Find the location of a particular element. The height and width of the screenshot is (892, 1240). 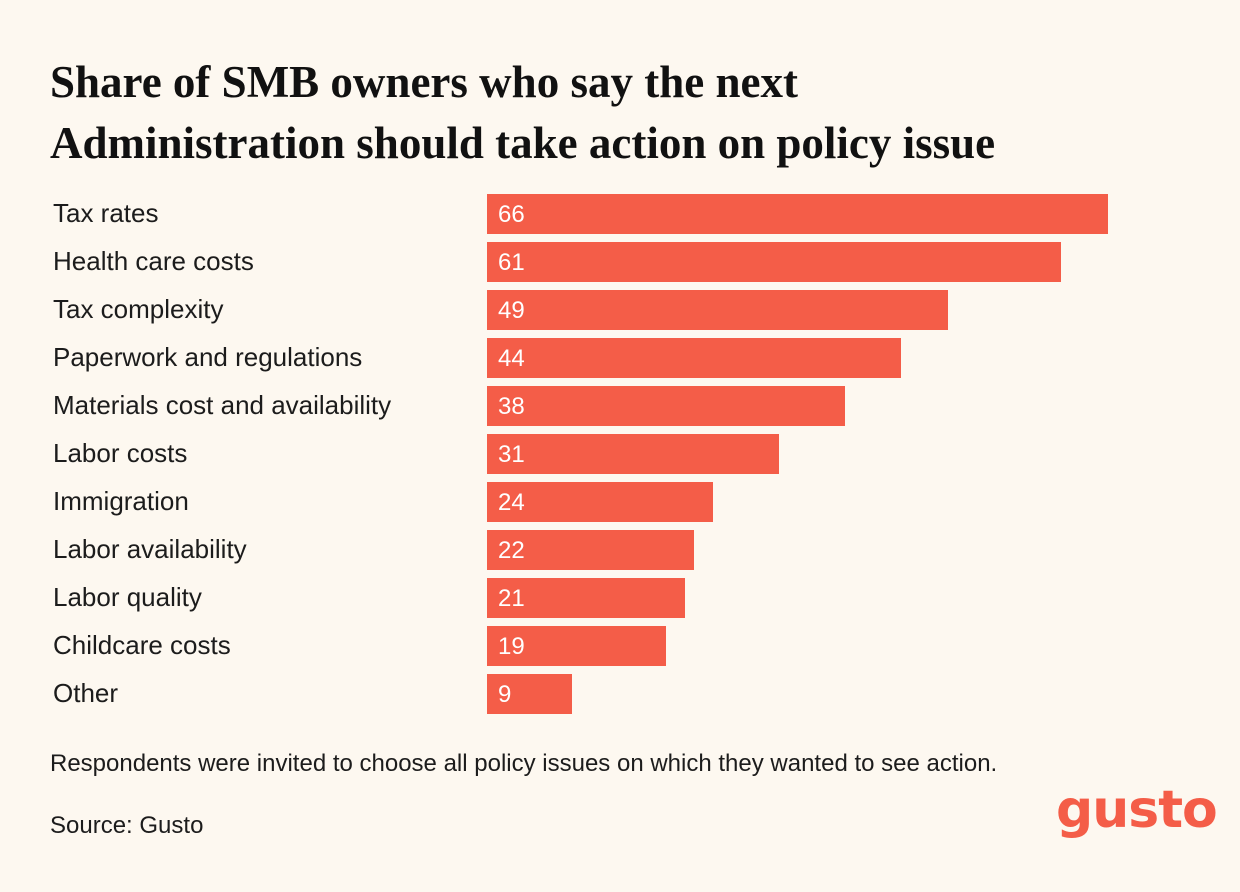

value-label-labor-costs: 31 is located at coordinates (511, 454).